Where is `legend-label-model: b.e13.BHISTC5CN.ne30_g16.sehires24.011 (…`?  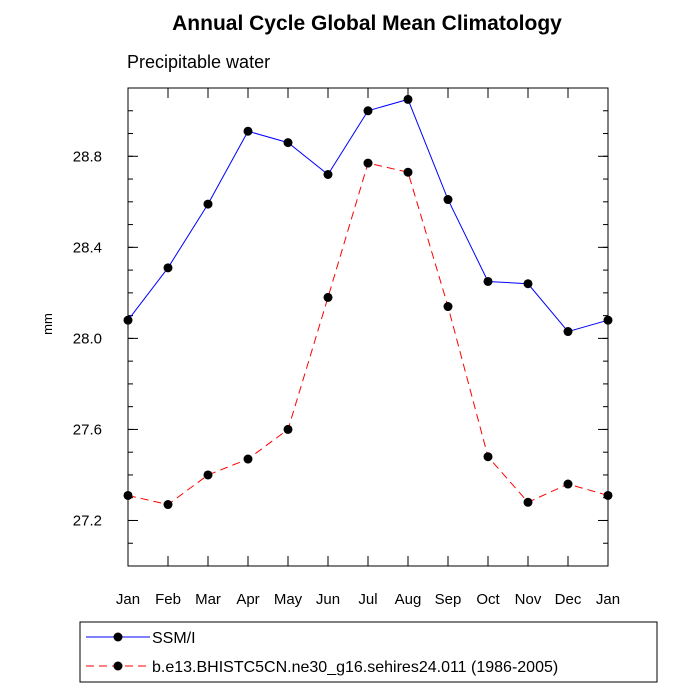
legend-label-model: b.e13.BHISTC5CN.ne30_g16.sehires24.011 (… is located at coordinates (355, 667).